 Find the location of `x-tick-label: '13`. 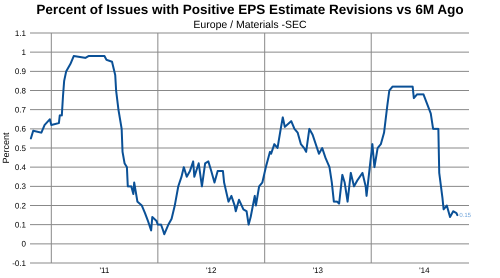

x-tick-label: '13 is located at coordinates (318, 270).